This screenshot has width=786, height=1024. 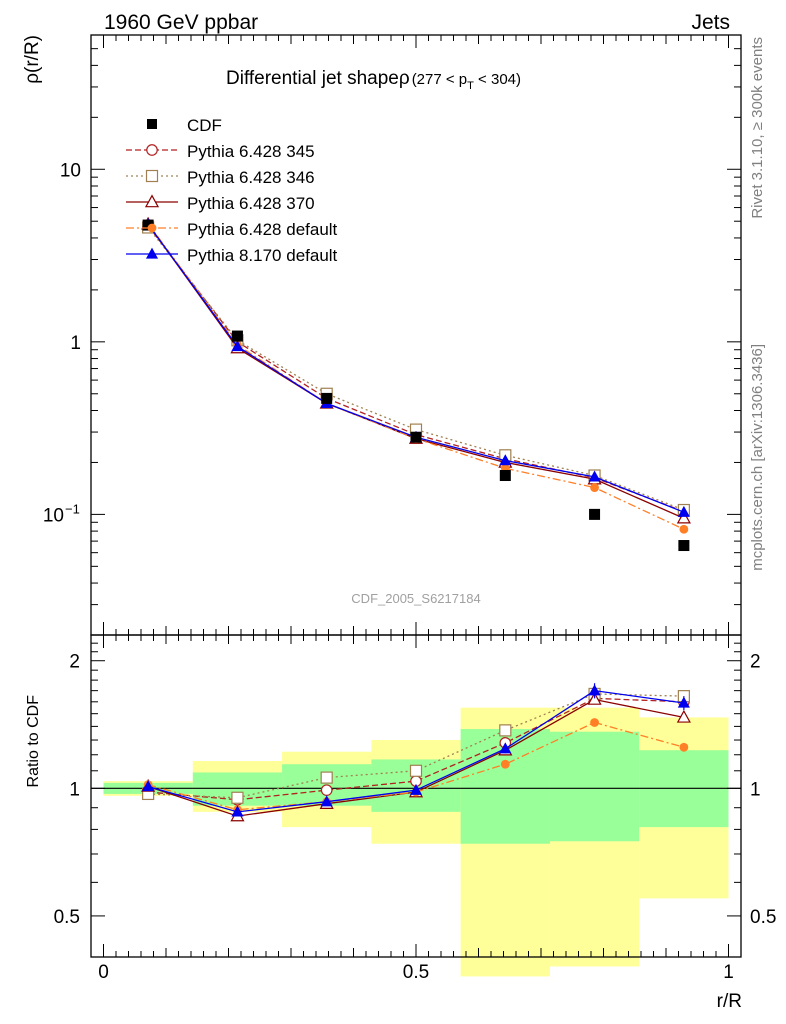 I want to click on chart-title: Differential jet shapeρ (277 < pT < 304), so click(x=373, y=80).